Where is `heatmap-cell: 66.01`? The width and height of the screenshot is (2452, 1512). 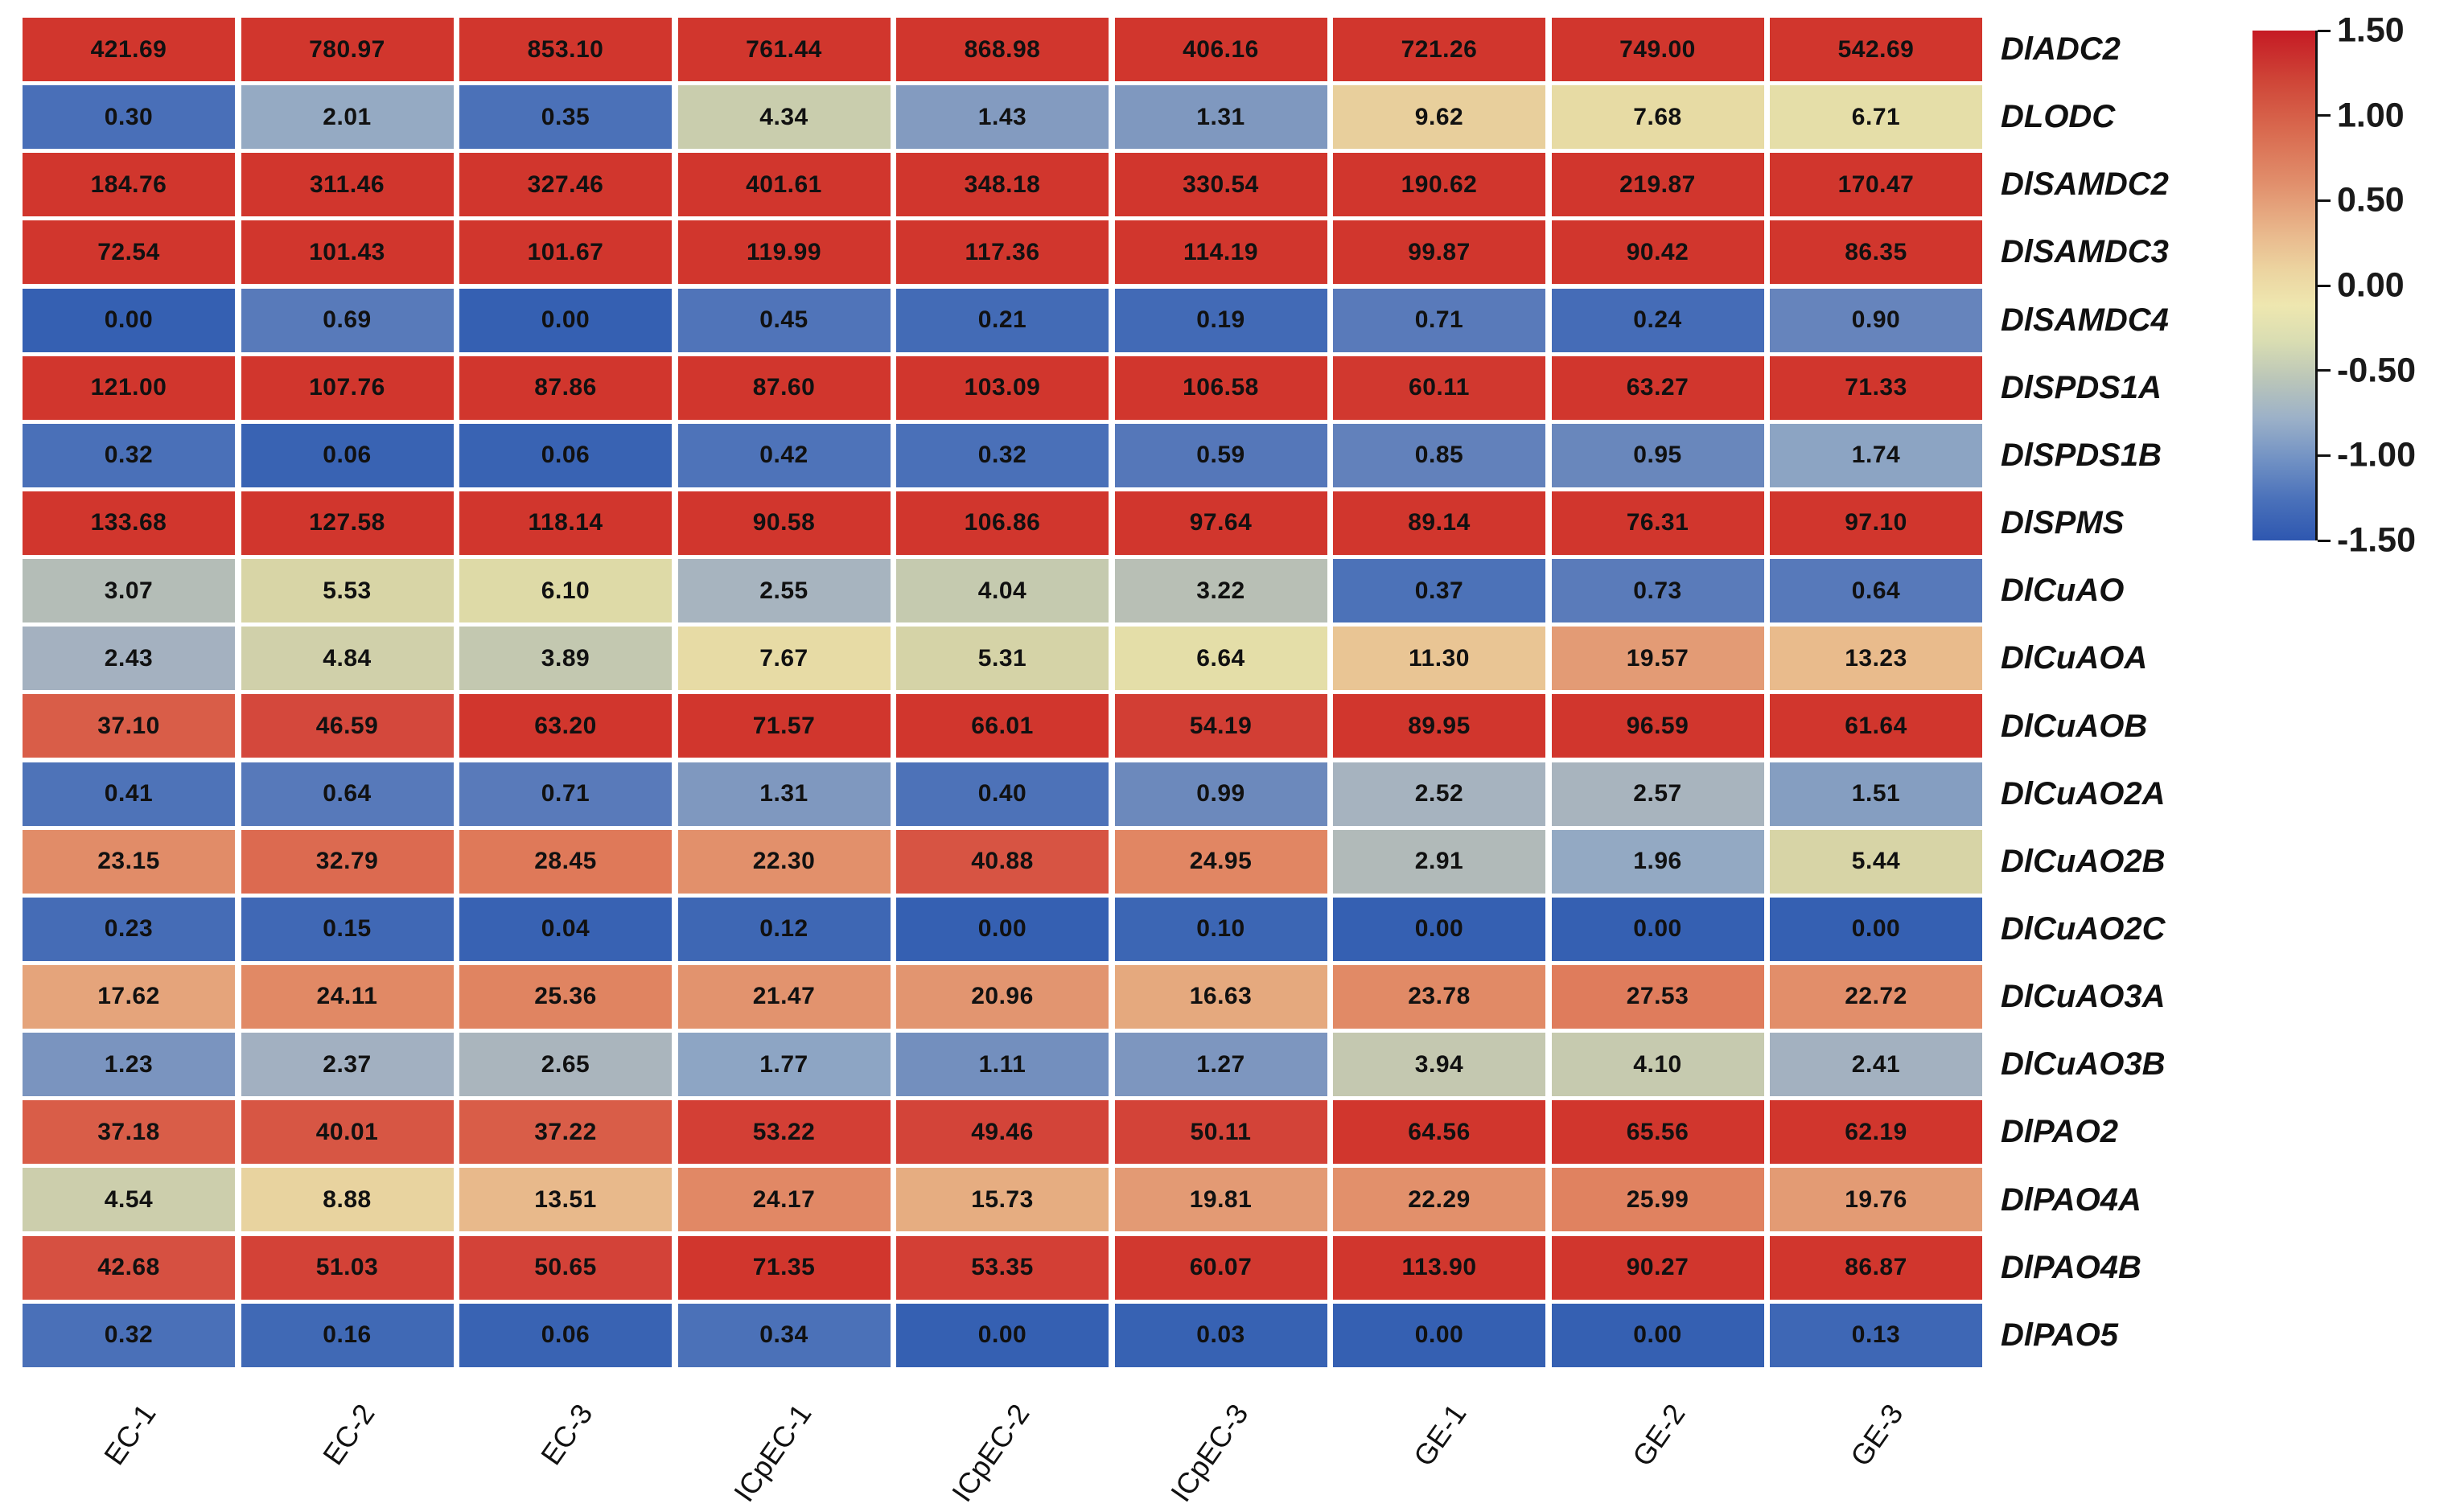
heatmap-cell: 66.01 is located at coordinates (1002, 726).